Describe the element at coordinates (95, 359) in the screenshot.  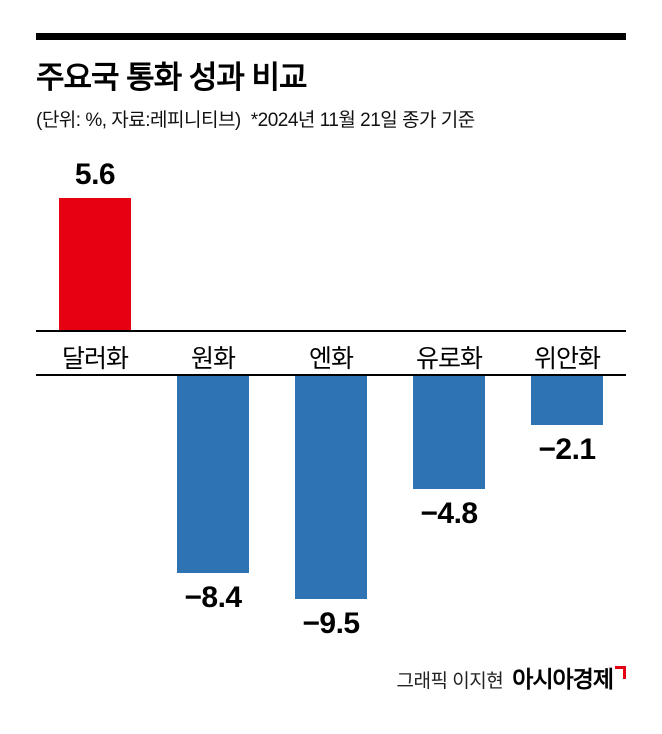
I see `category-label: 달러화` at that location.